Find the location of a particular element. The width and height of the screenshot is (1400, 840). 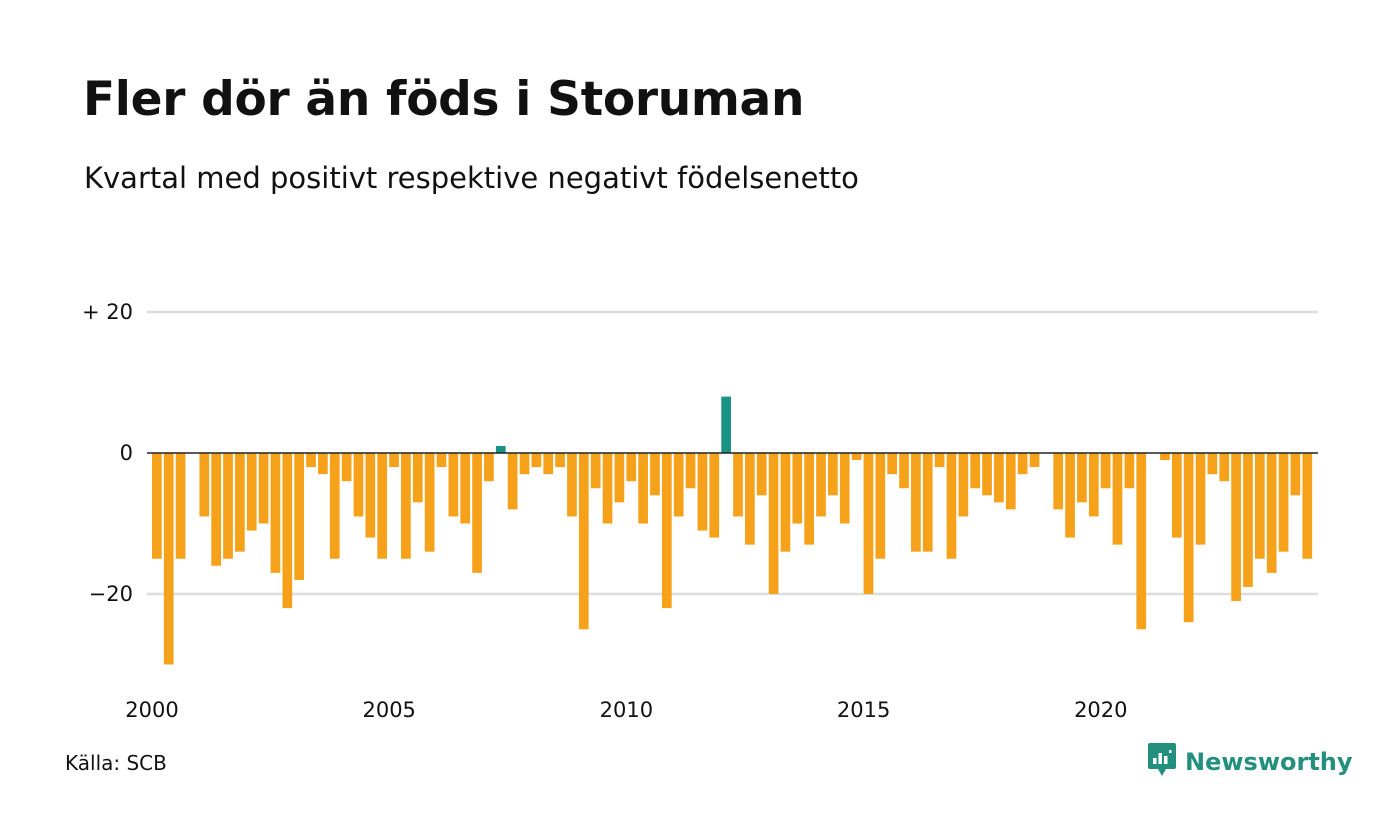

y-tick-label: −20 is located at coordinates (111, 594).